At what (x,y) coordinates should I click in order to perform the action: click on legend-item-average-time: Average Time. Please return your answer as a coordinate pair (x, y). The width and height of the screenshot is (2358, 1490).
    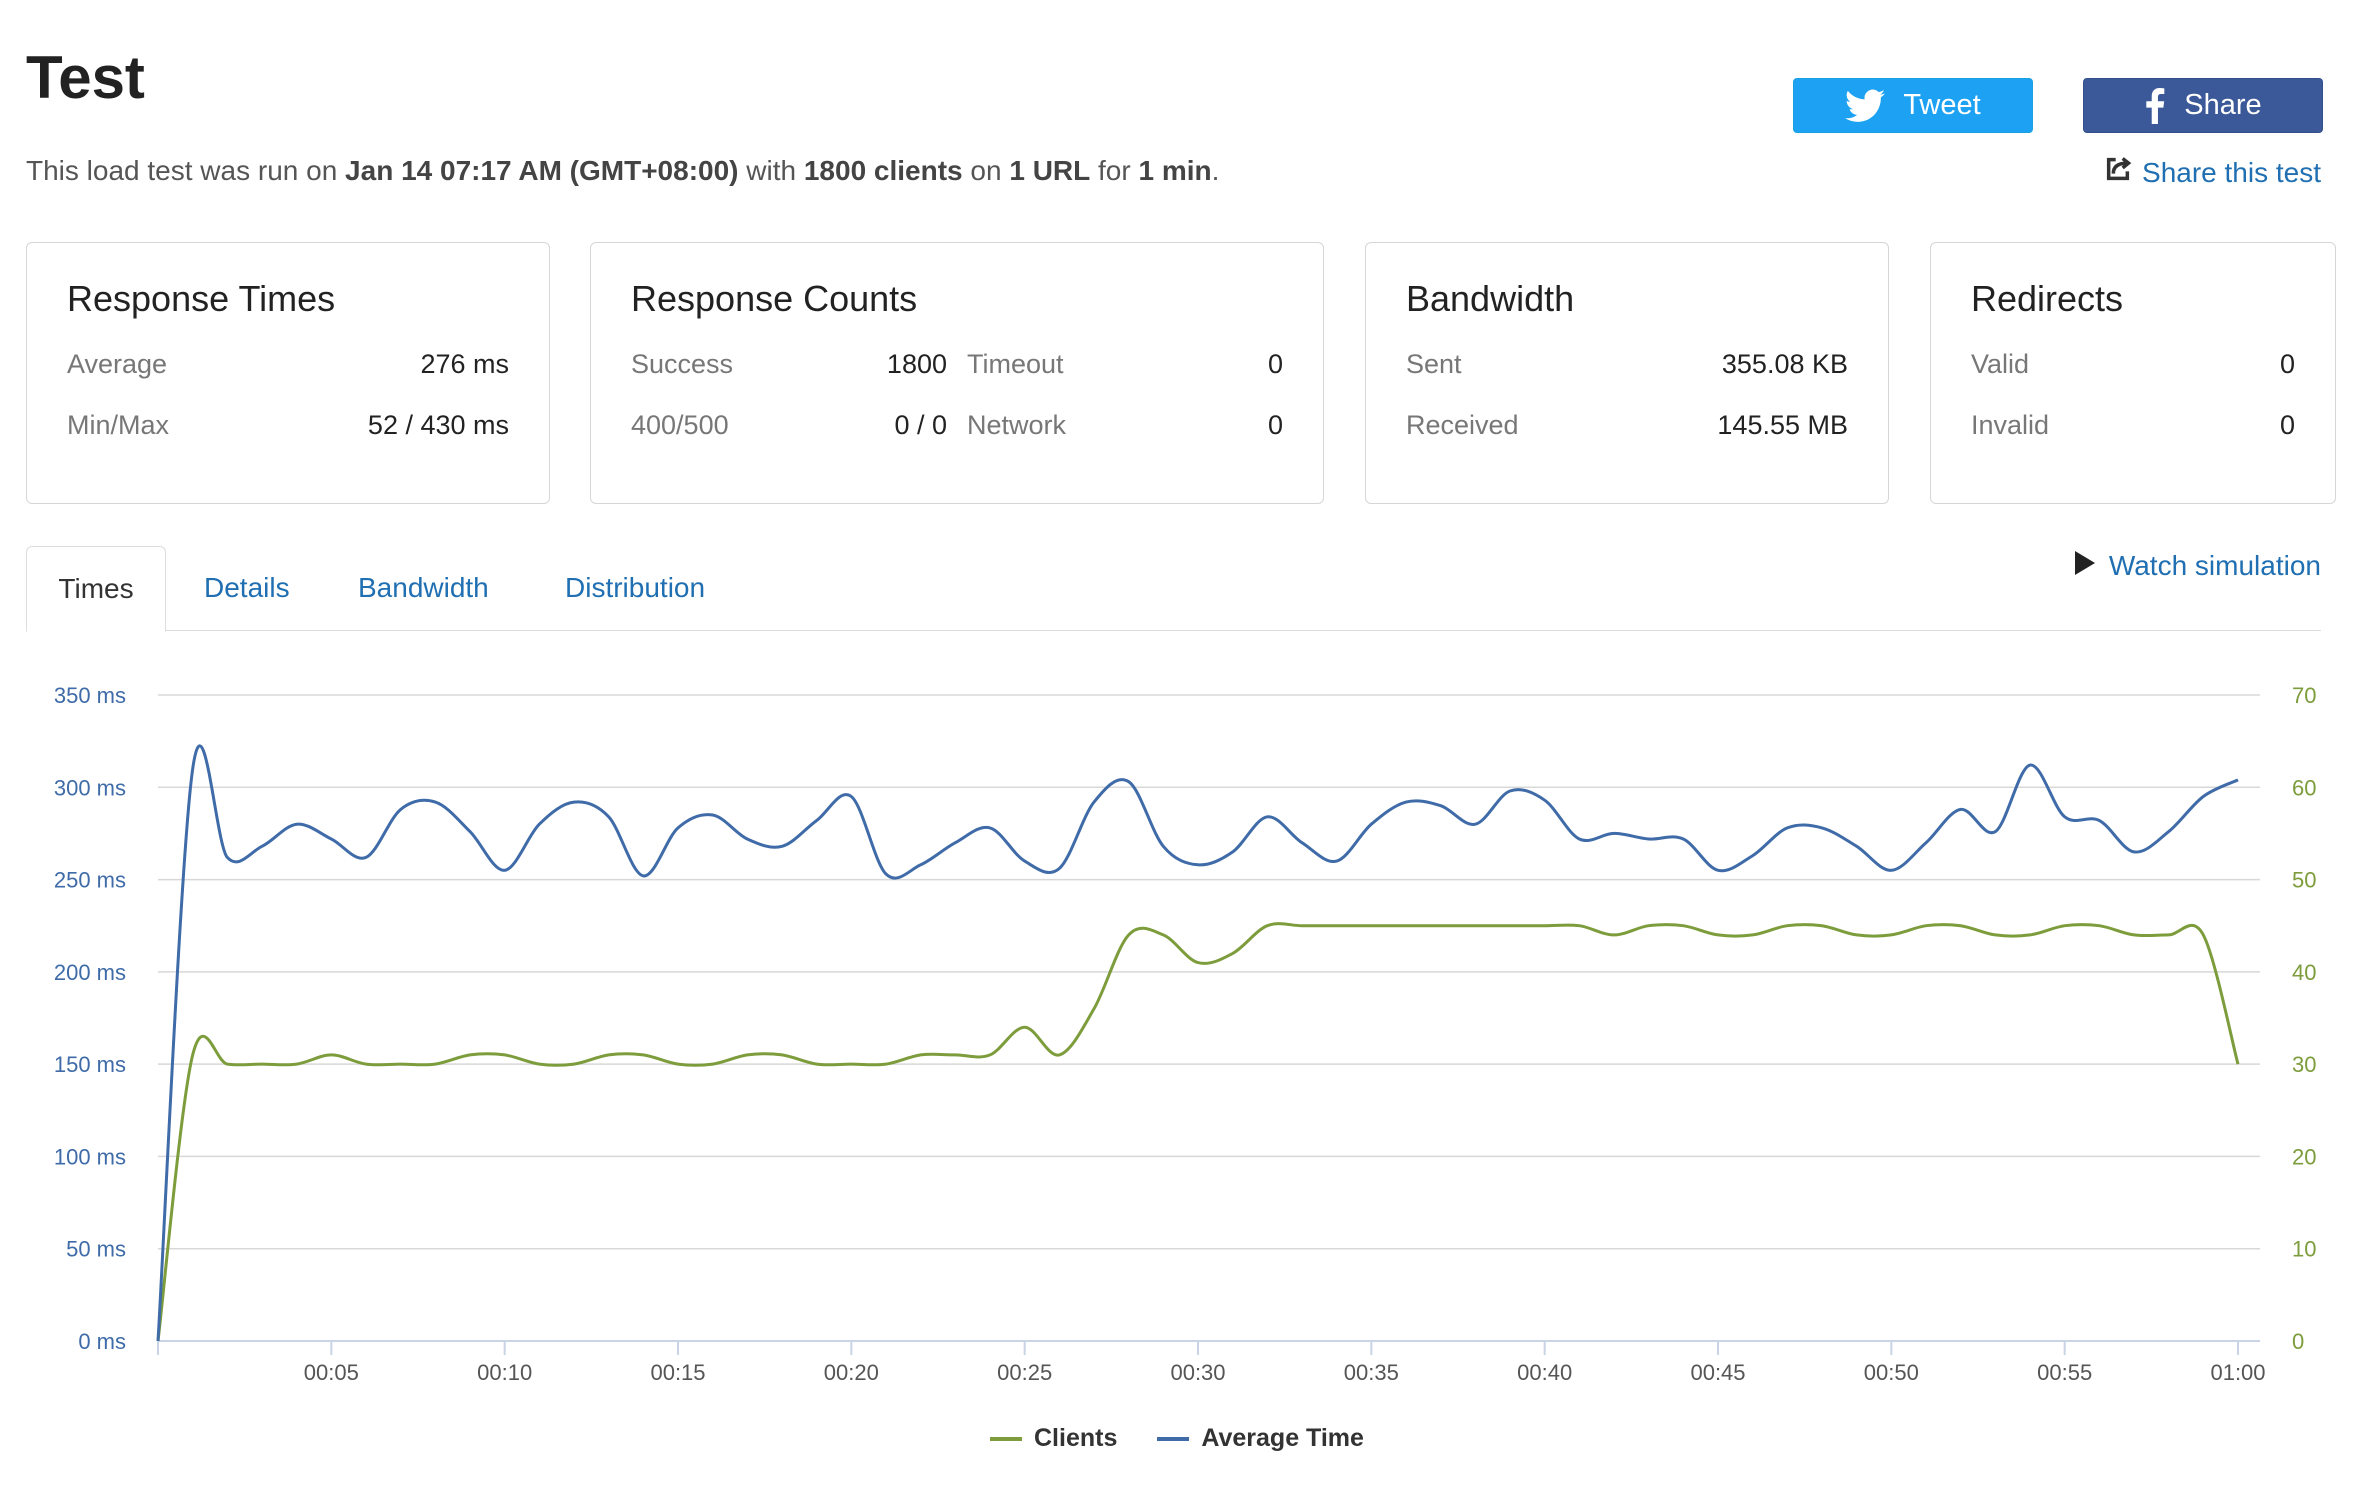
    Looking at the image, I should click on (1260, 1438).